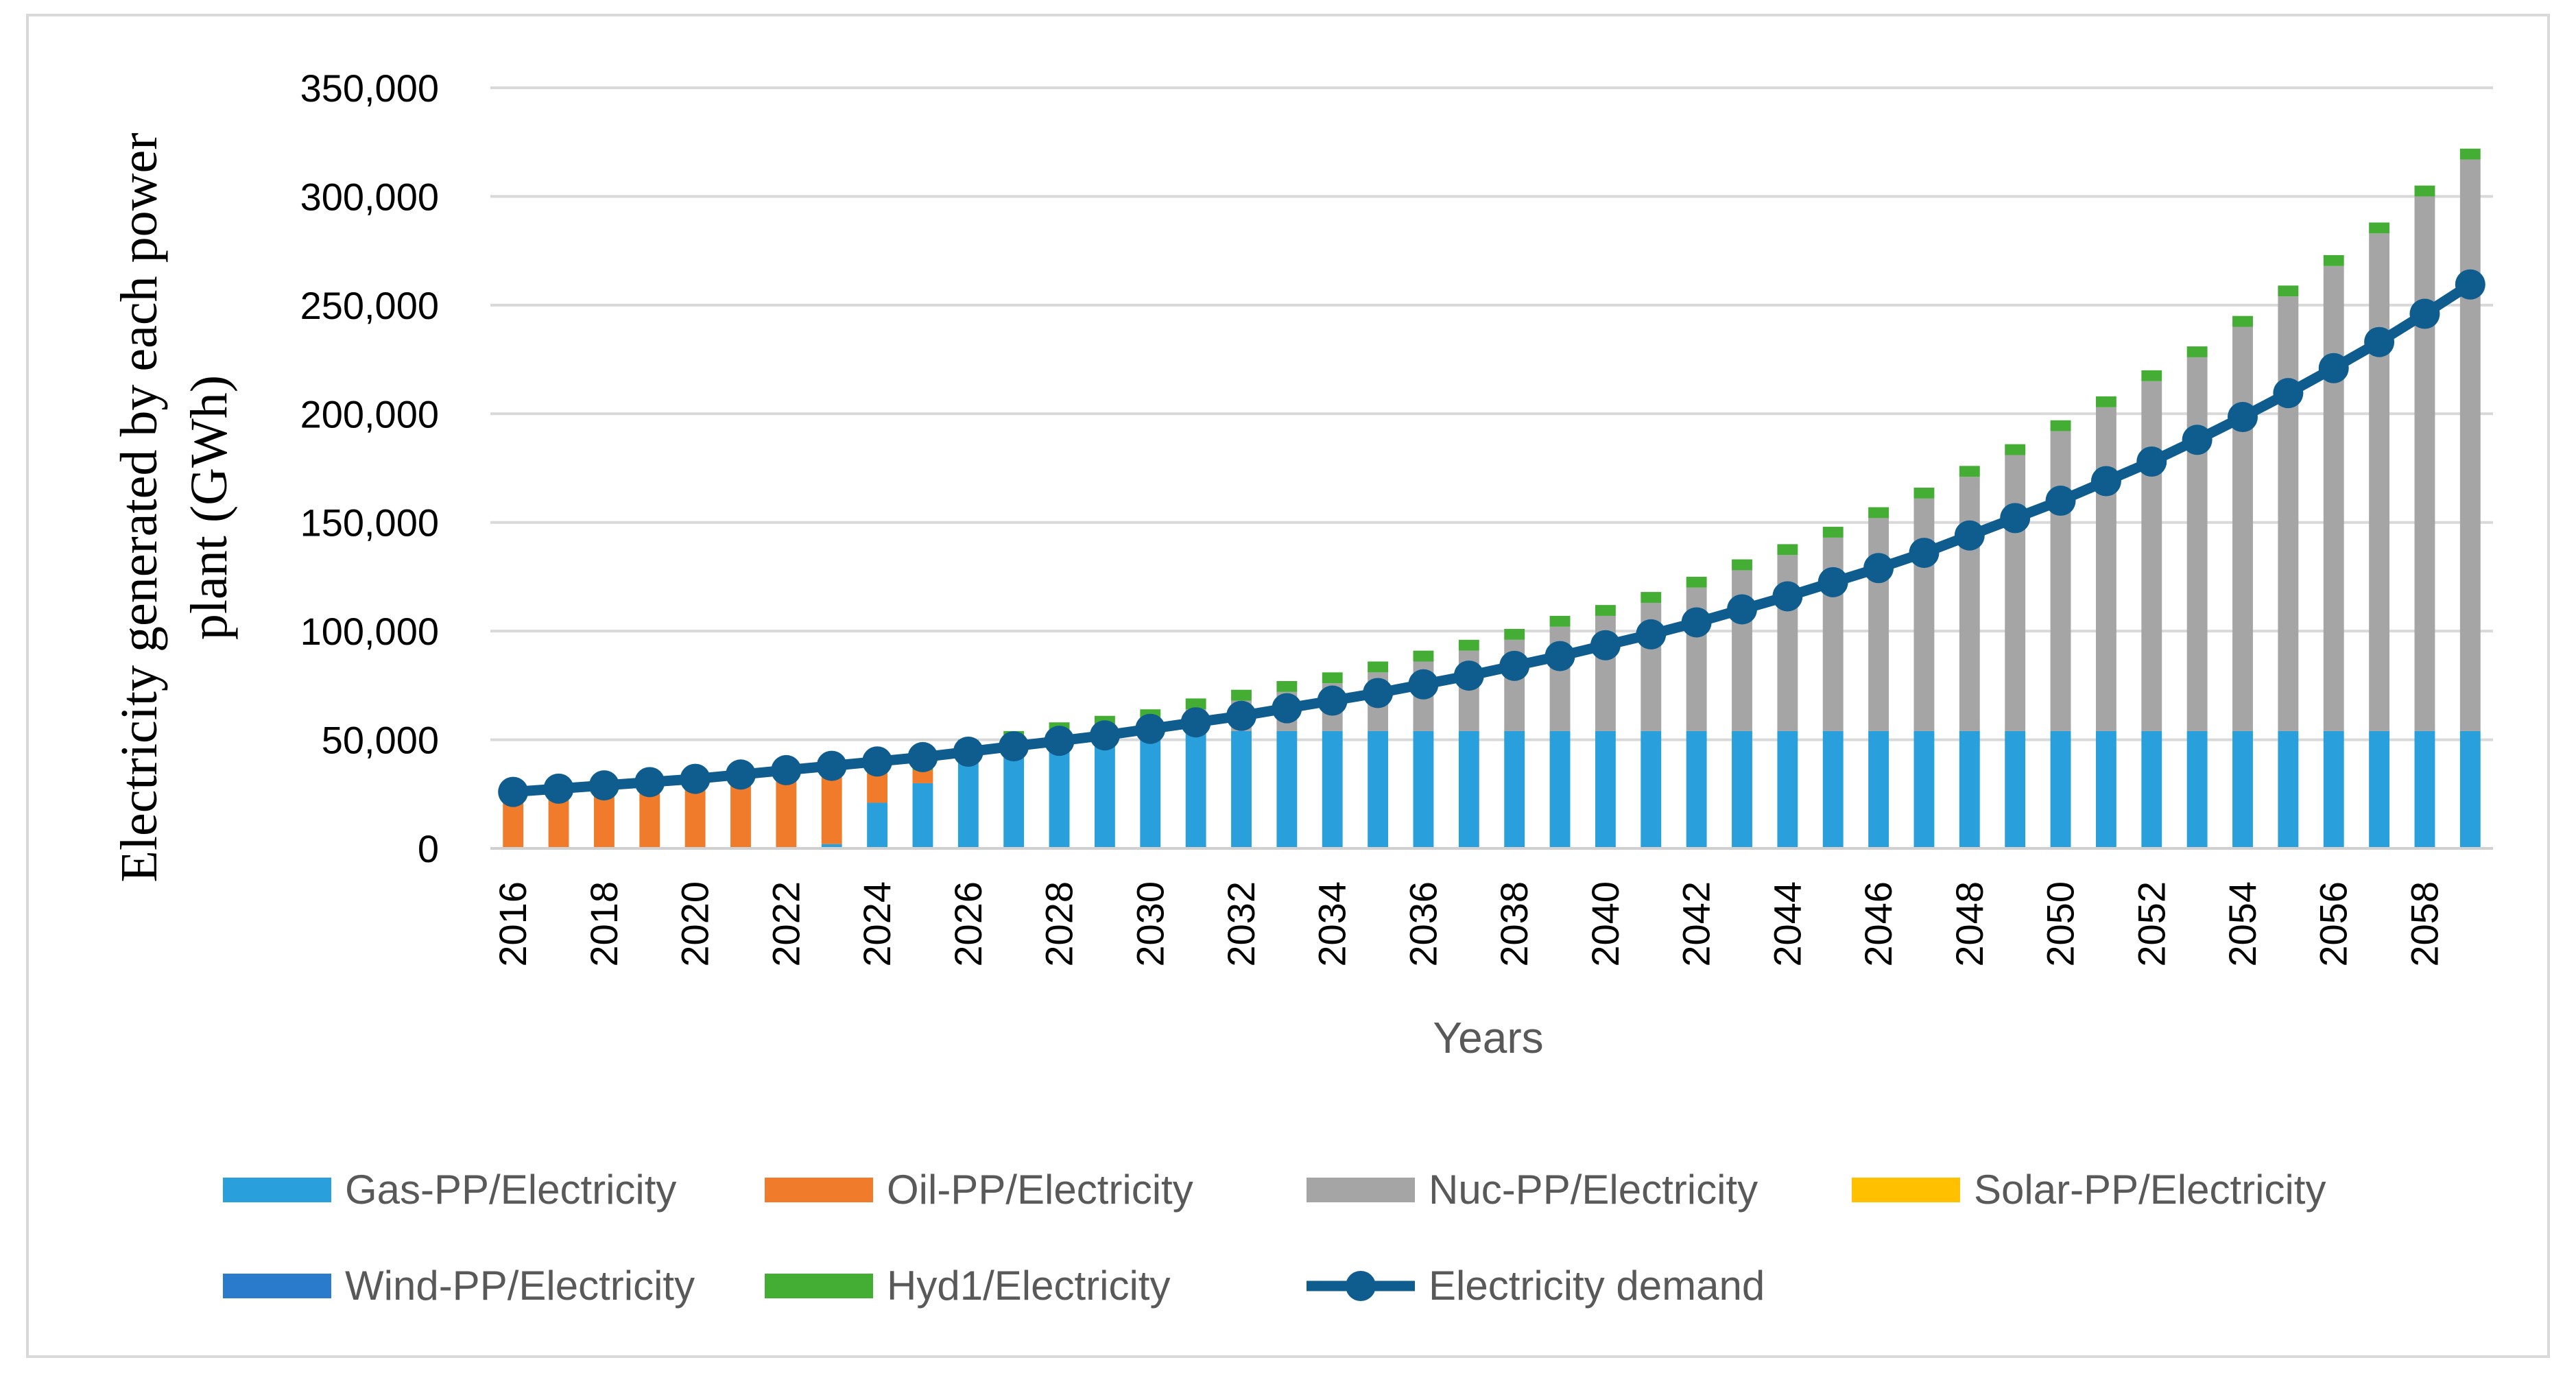  Describe the element at coordinates (1332, 924) in the screenshot. I see `x-tick-label: 2034` at that location.